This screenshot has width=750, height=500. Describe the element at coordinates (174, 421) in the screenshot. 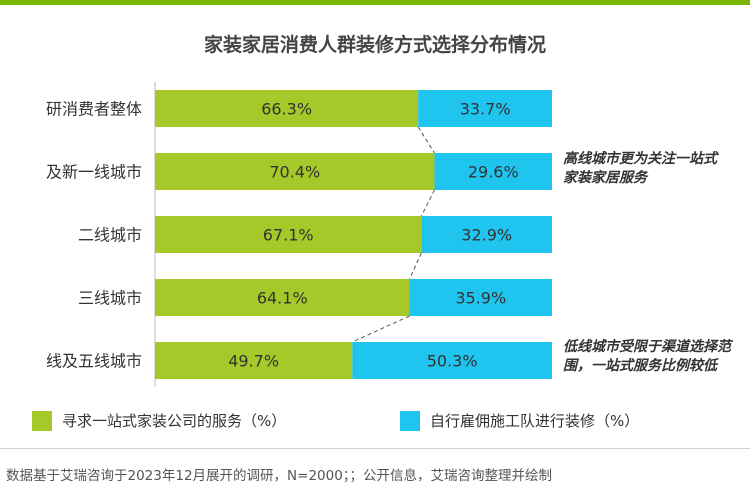

I see `legend-label-one-stop: 寻求一站式家装公司的服务（%）` at that location.